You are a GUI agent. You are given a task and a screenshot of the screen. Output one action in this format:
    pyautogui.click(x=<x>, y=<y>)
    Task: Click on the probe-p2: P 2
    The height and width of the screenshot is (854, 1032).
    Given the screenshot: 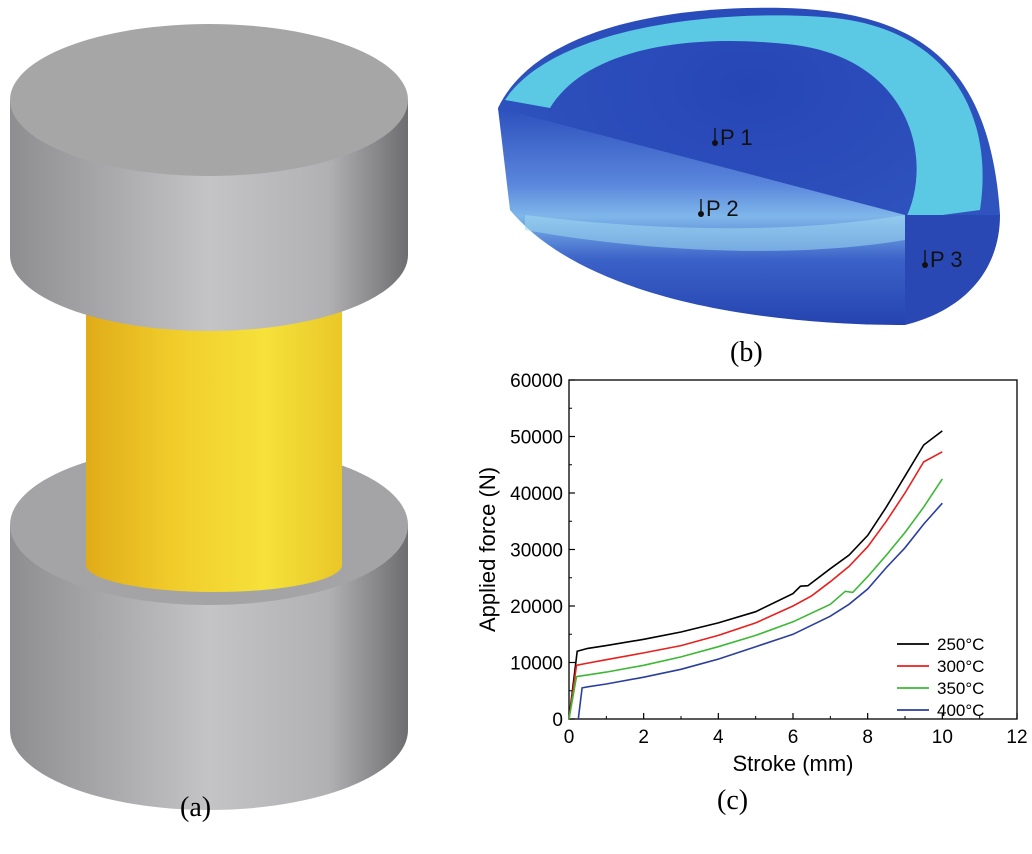 What is the action you would take?
    pyautogui.click(x=718, y=208)
    